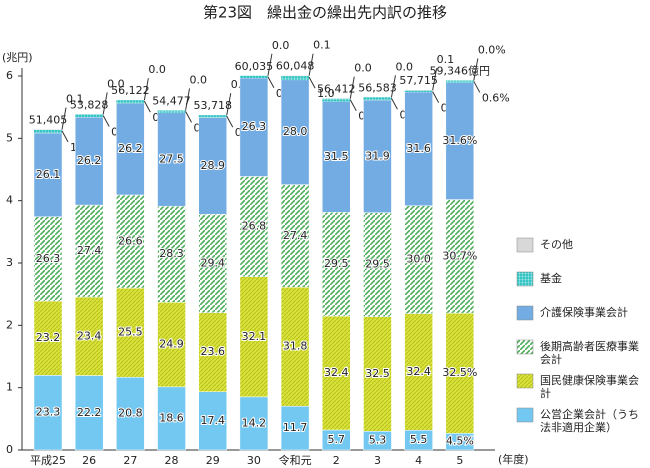 The width and height of the screenshot is (650, 468). I want to click on y-tick-label: 2, so click(9, 324).